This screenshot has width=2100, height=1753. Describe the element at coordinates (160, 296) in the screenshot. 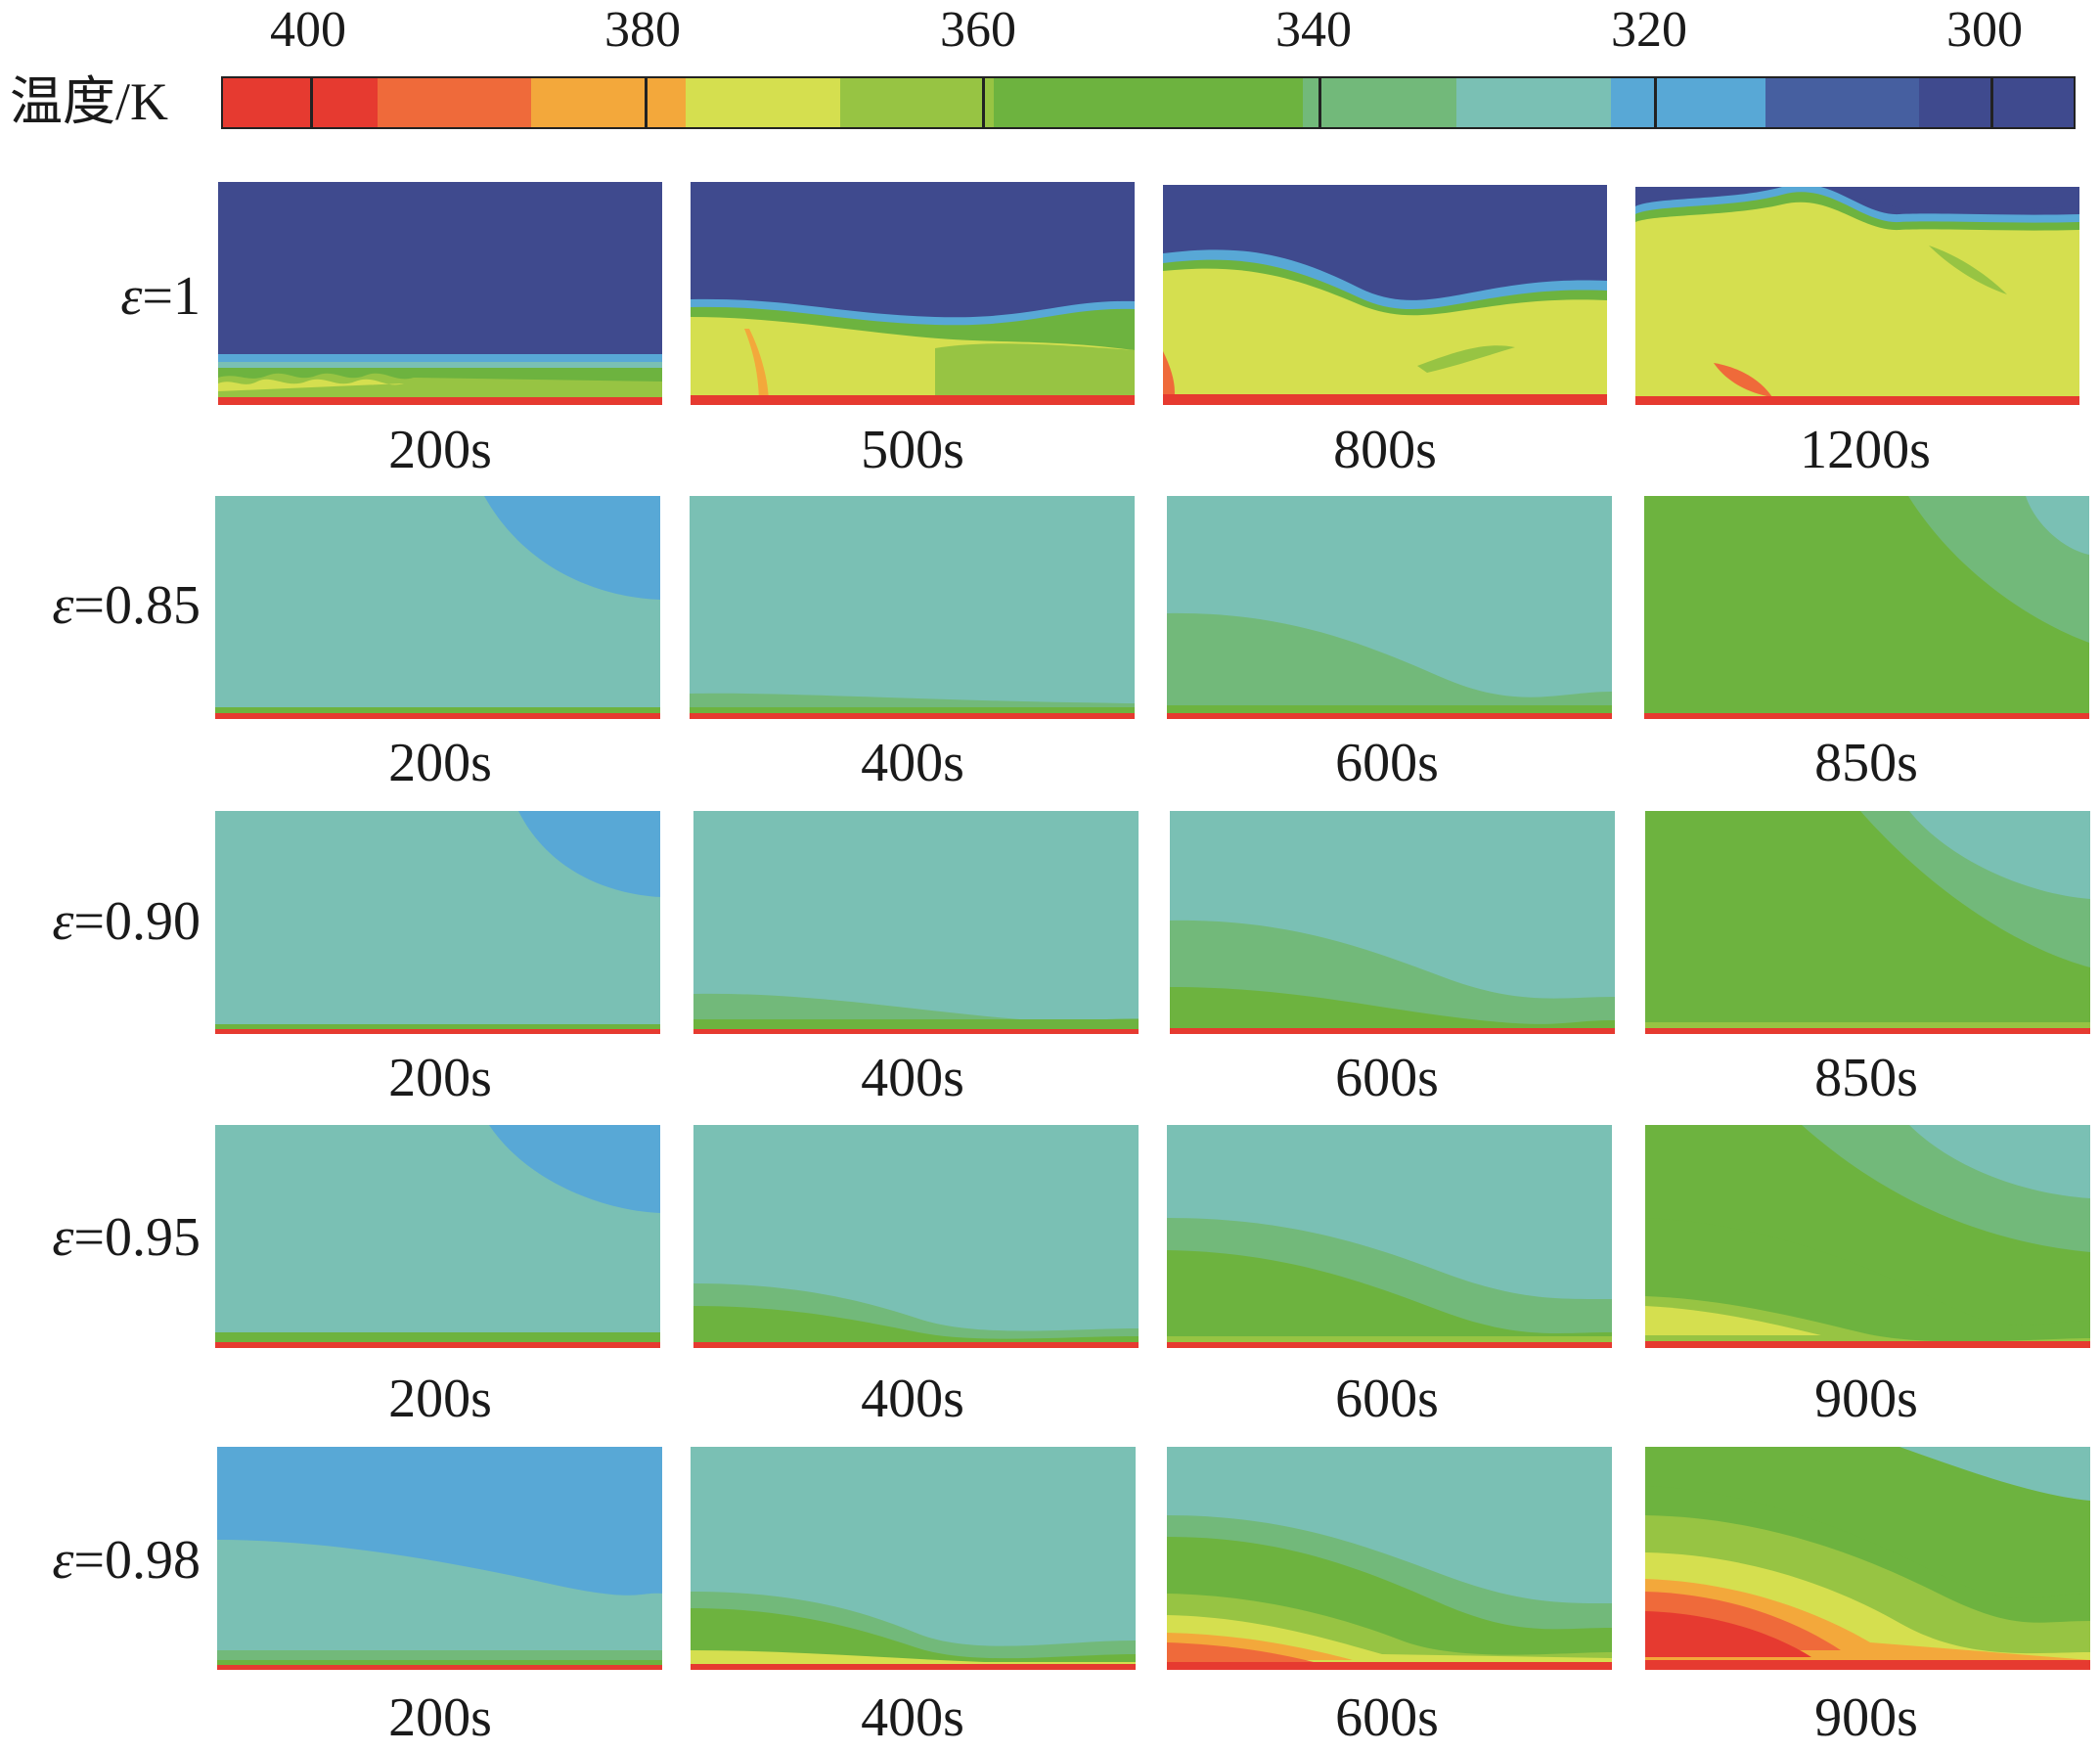

I see `row-label-eps-1: ε=1` at that location.